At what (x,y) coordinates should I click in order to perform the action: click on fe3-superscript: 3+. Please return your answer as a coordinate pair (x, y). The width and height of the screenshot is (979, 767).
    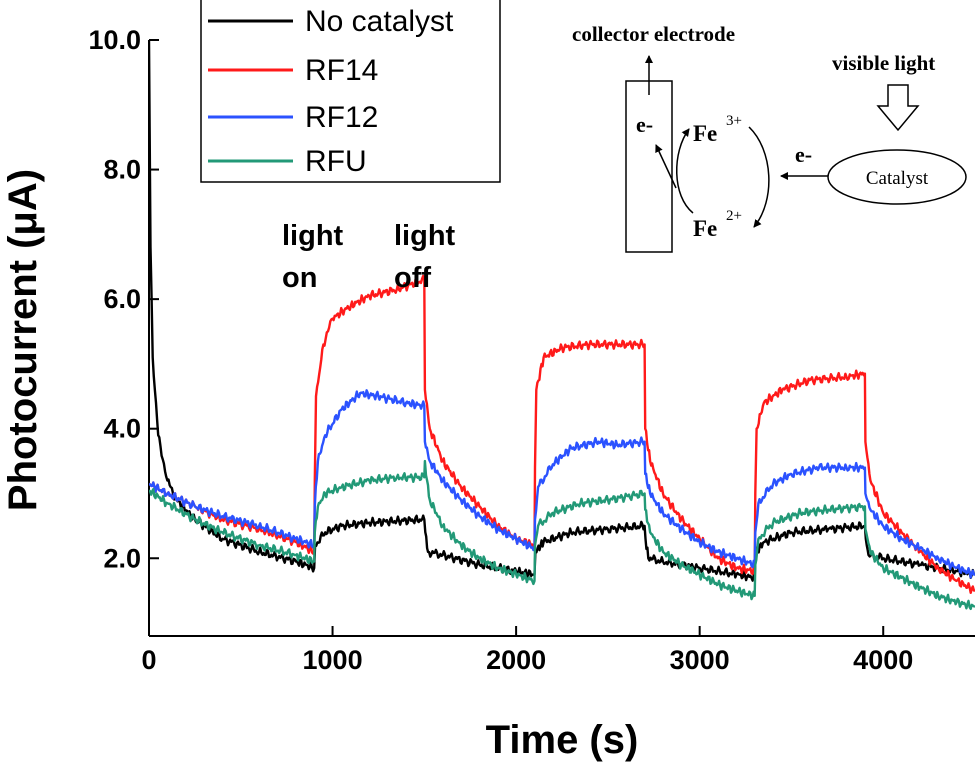
    Looking at the image, I should click on (734, 121).